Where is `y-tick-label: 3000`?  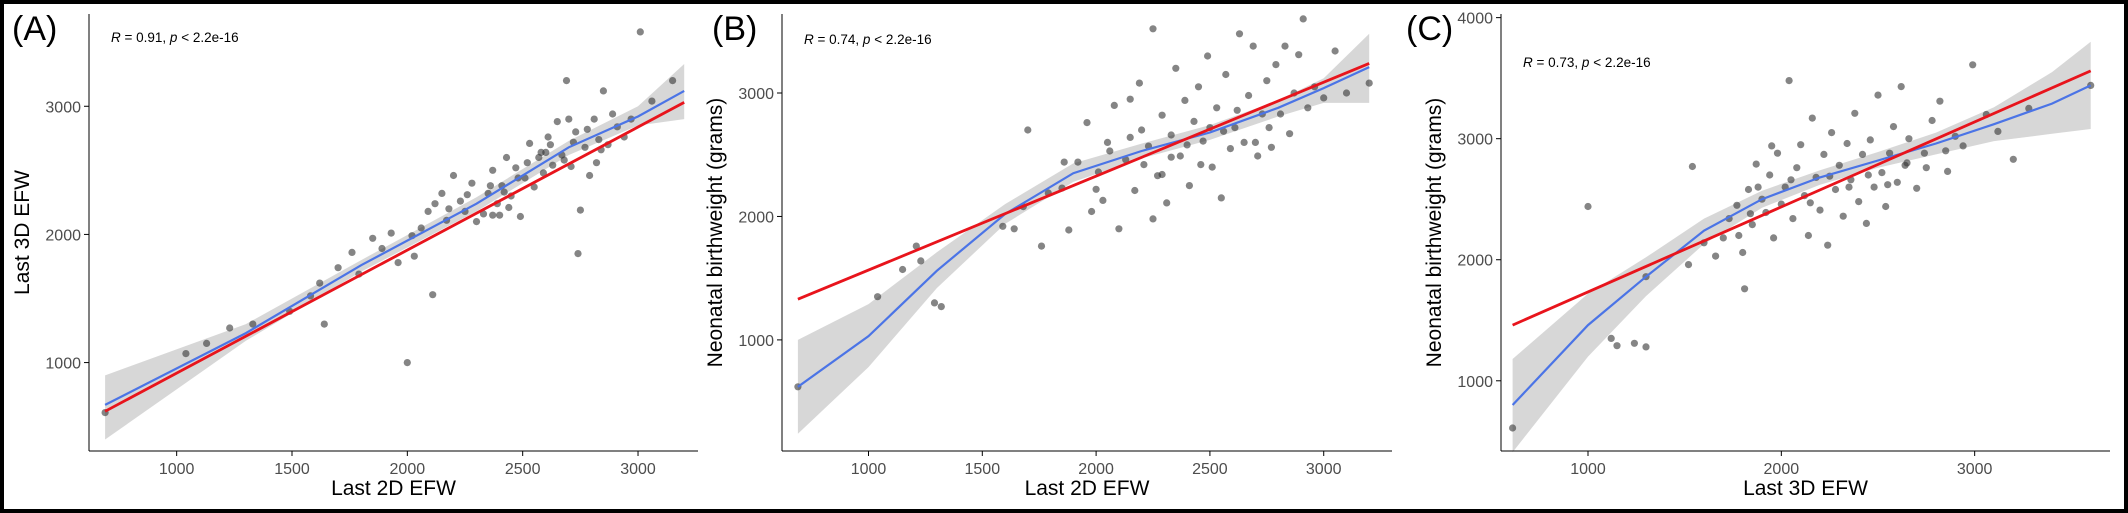
y-tick-label: 3000 is located at coordinates (63, 107).